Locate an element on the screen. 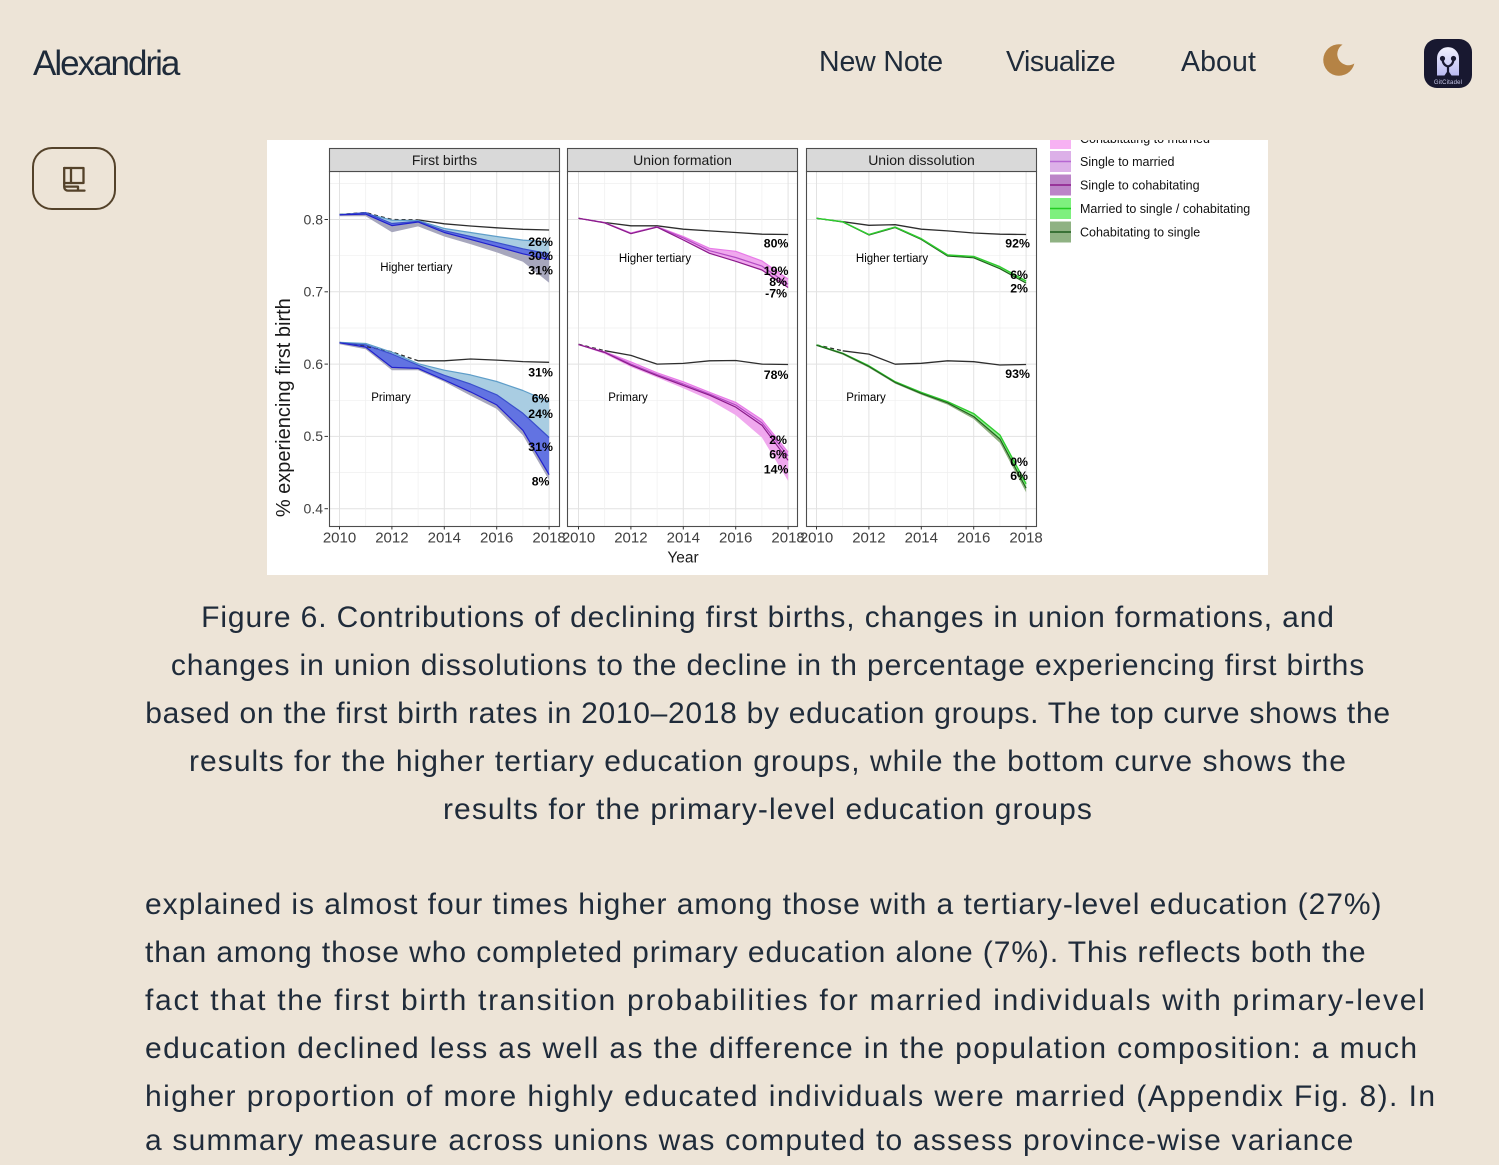 The height and width of the screenshot is (1165, 1499). svg-text: 78% is located at coordinates (776, 375).